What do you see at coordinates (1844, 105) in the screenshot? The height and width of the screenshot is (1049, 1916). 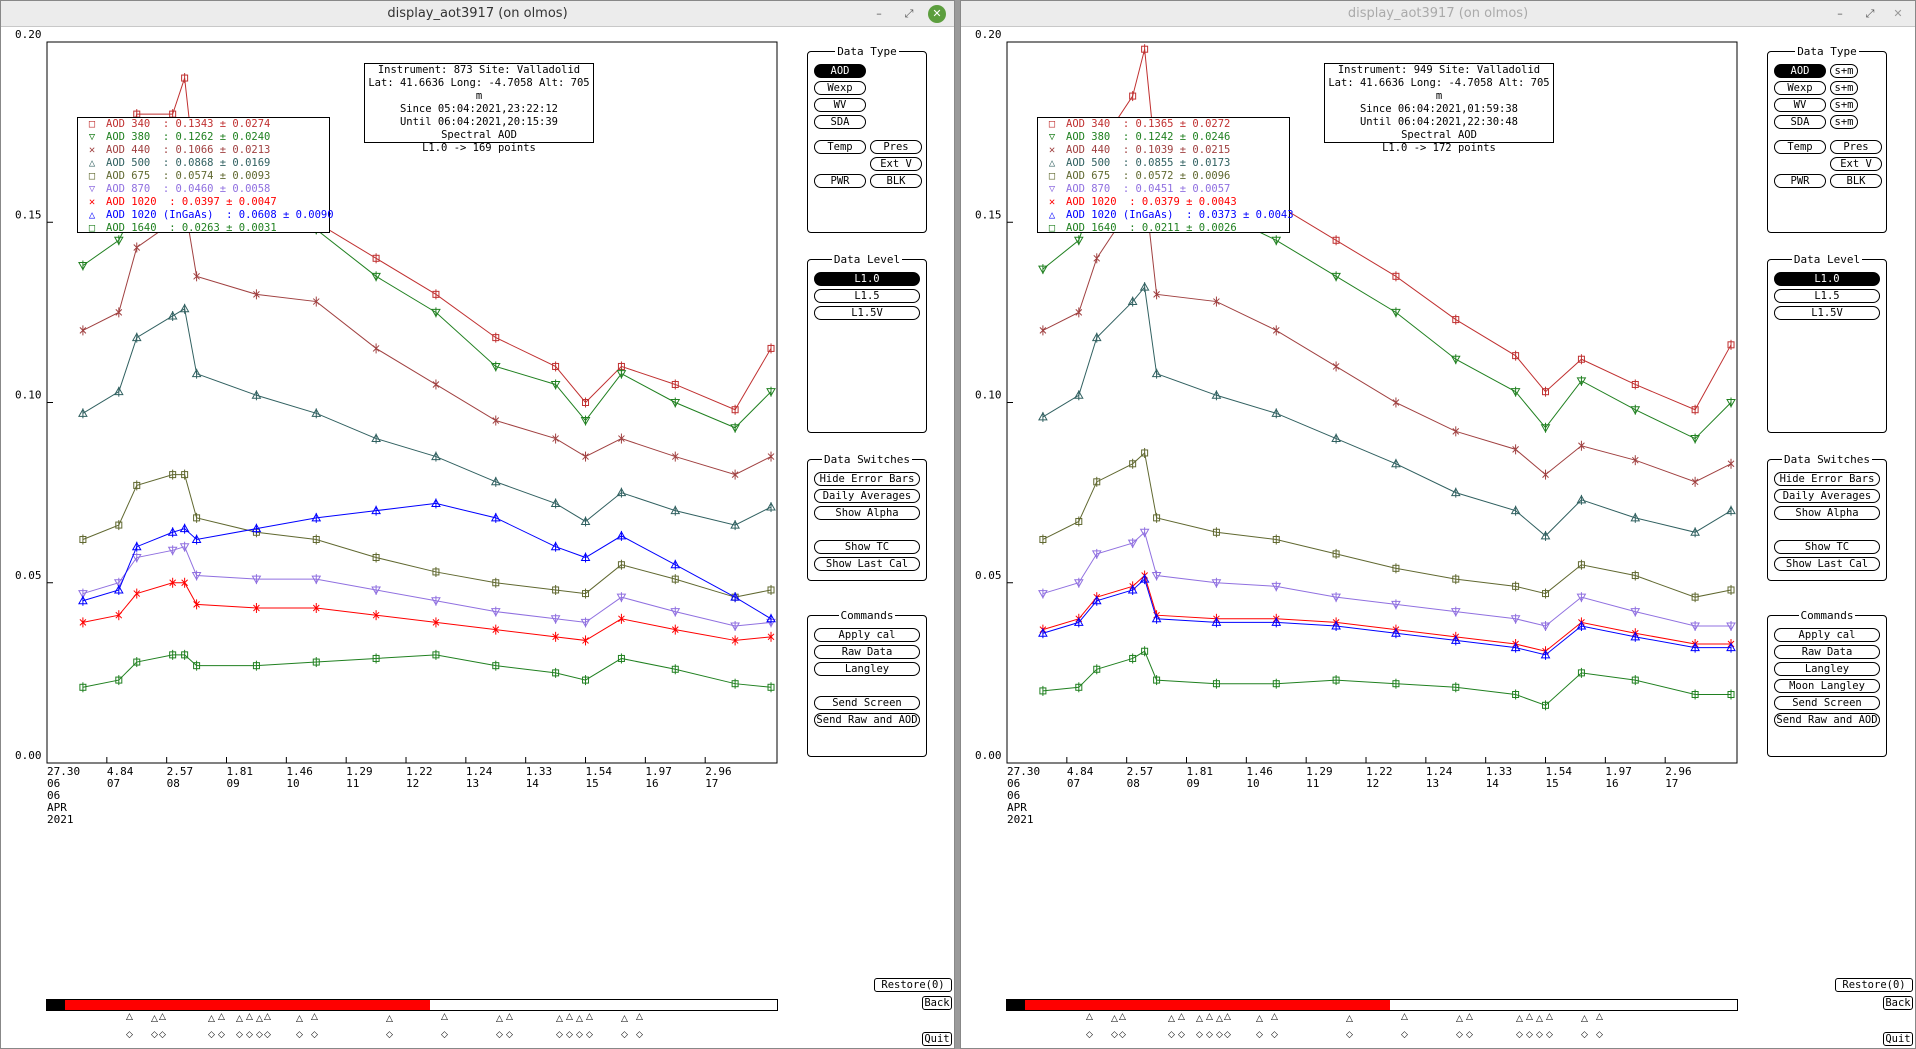 I see `wv-spm-button: s+m` at bounding box center [1844, 105].